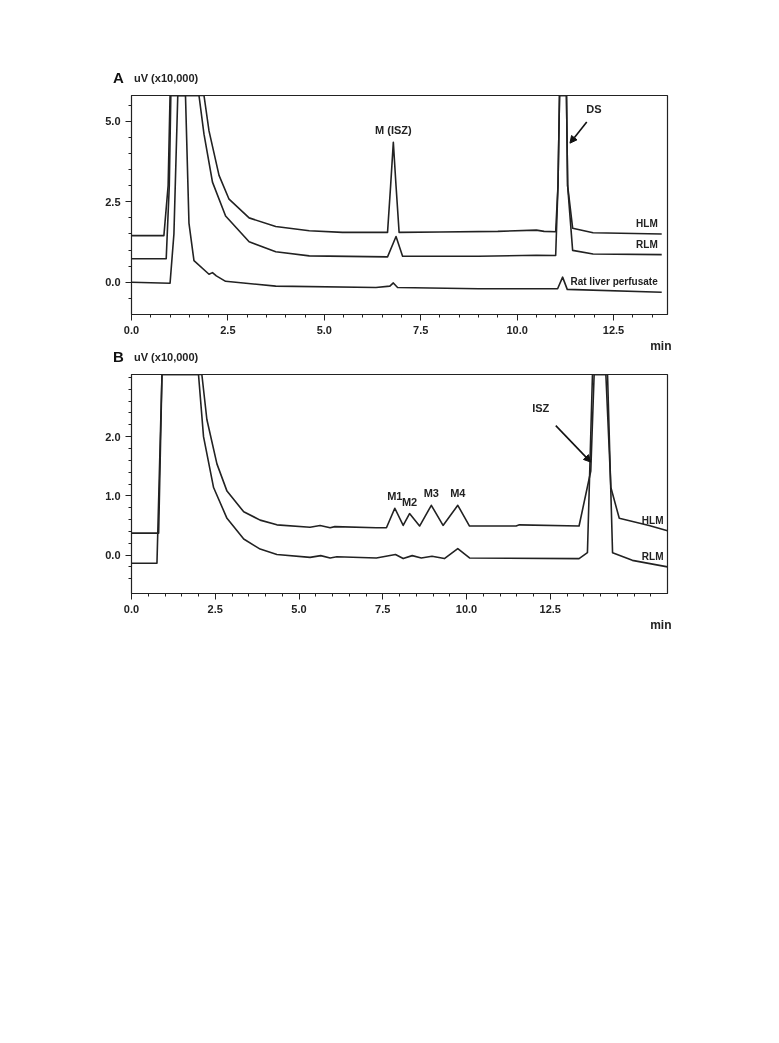  What do you see at coordinates (614, 282) in the screenshot?
I see `series-label: Rat liver perfusate` at bounding box center [614, 282].